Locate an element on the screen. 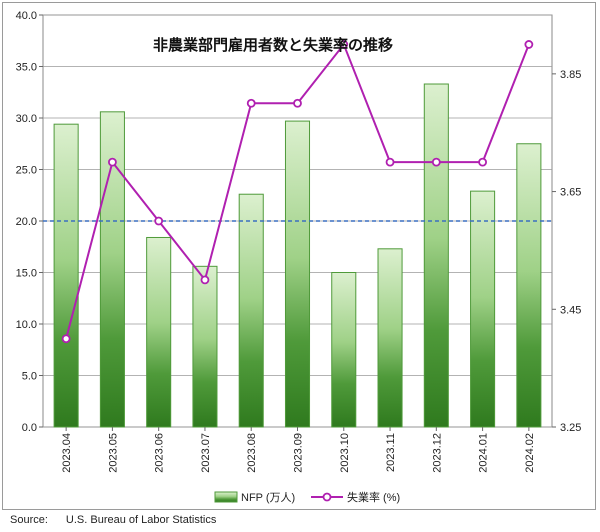 This screenshot has height=532, width=600. source-note: Source: U.S. Bureau of Labor Statistics is located at coordinates (122, 520).